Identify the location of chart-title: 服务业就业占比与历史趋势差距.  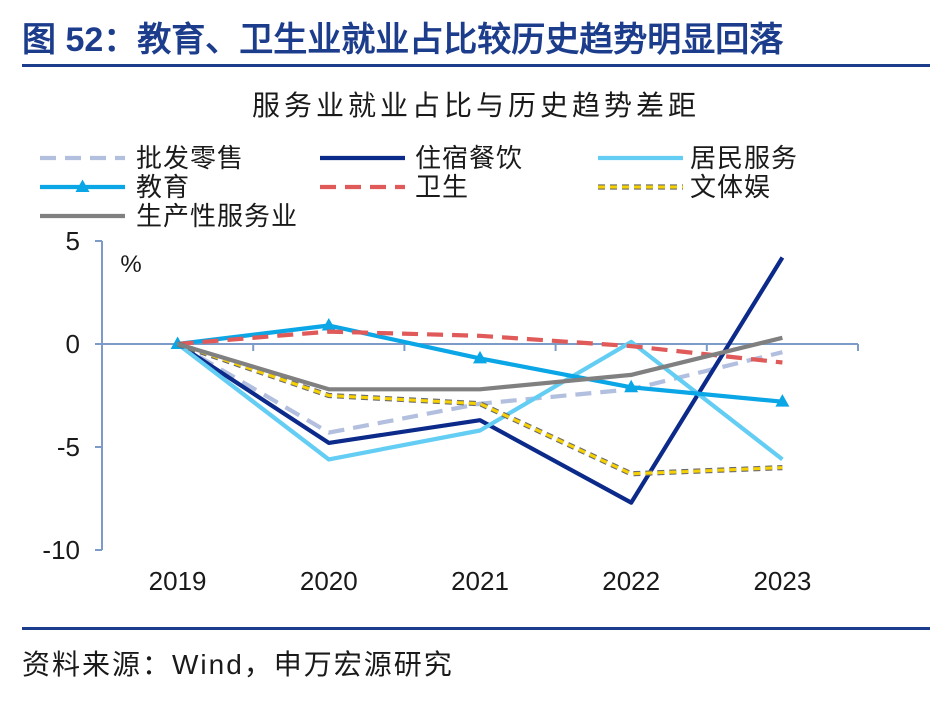
(476, 105).